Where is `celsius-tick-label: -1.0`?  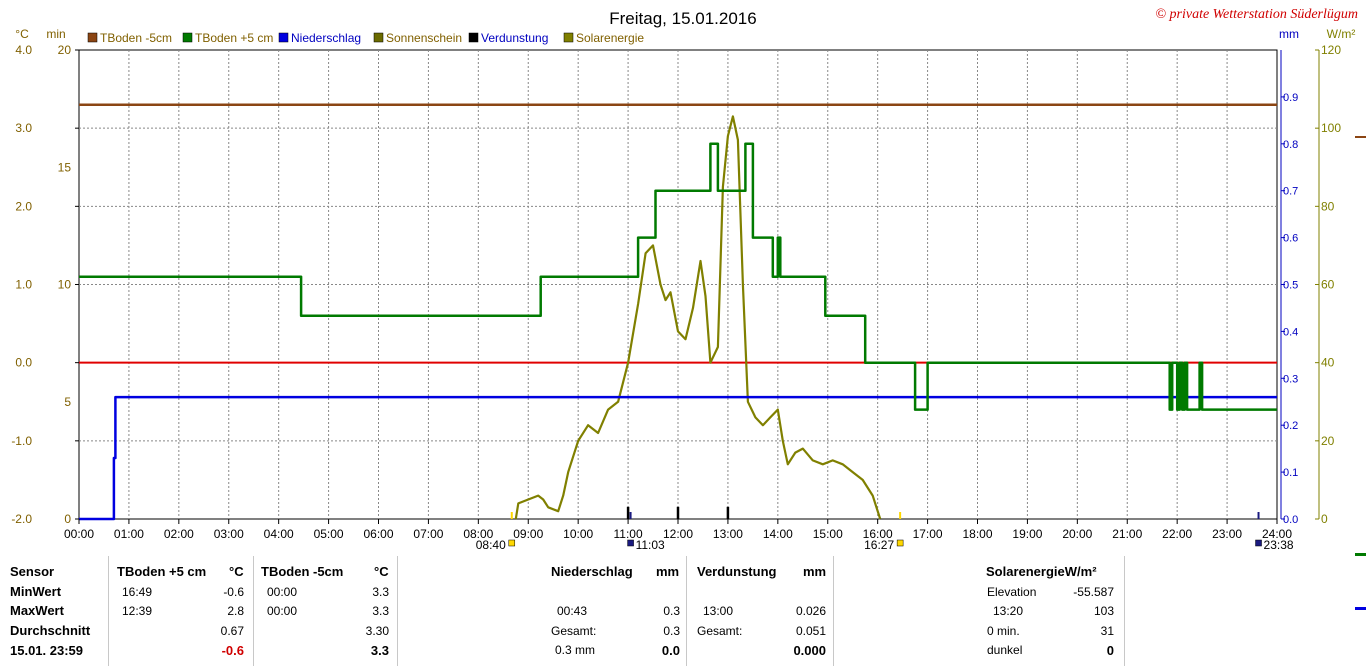
celsius-tick-label: -1.0 is located at coordinates (21, 441).